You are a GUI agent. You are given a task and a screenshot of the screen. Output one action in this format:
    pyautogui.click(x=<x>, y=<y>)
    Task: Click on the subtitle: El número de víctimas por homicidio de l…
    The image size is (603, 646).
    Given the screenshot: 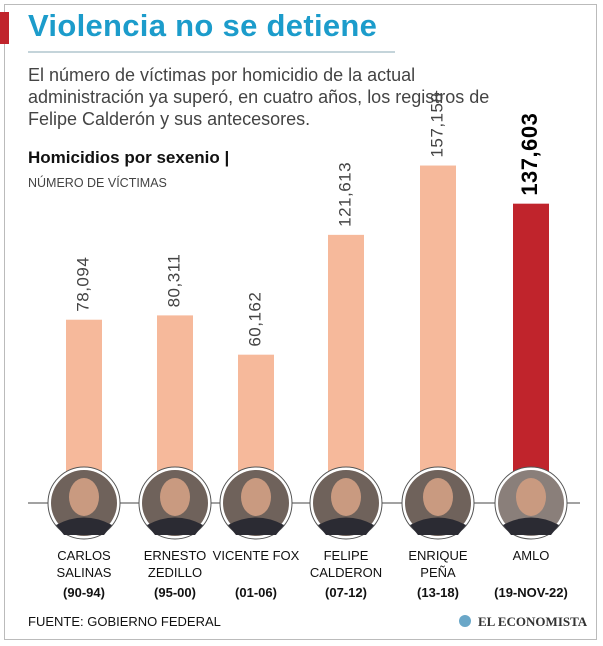 What is the action you would take?
    pyautogui.click(x=259, y=97)
    